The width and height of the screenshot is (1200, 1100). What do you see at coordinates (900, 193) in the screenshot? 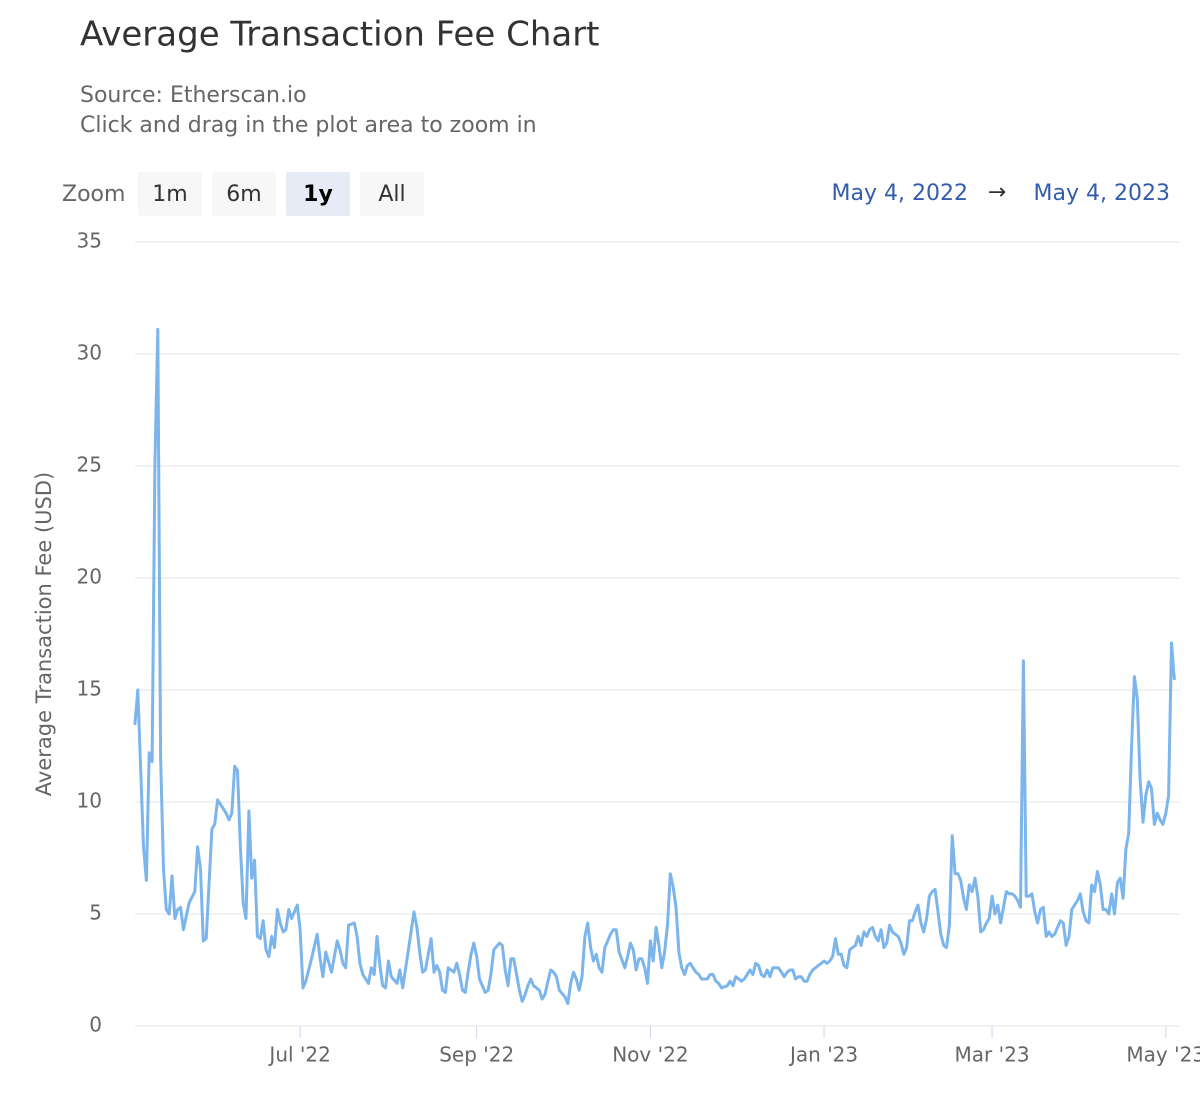
I see `range-from: May 4, 2022` at bounding box center [900, 193].